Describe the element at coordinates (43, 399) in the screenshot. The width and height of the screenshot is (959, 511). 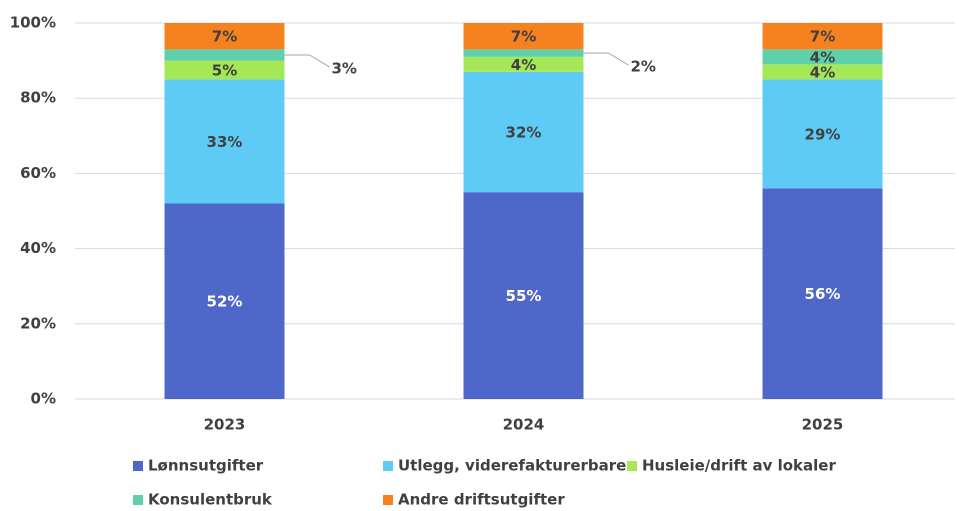
I see `y-tick-label: 0%` at that location.